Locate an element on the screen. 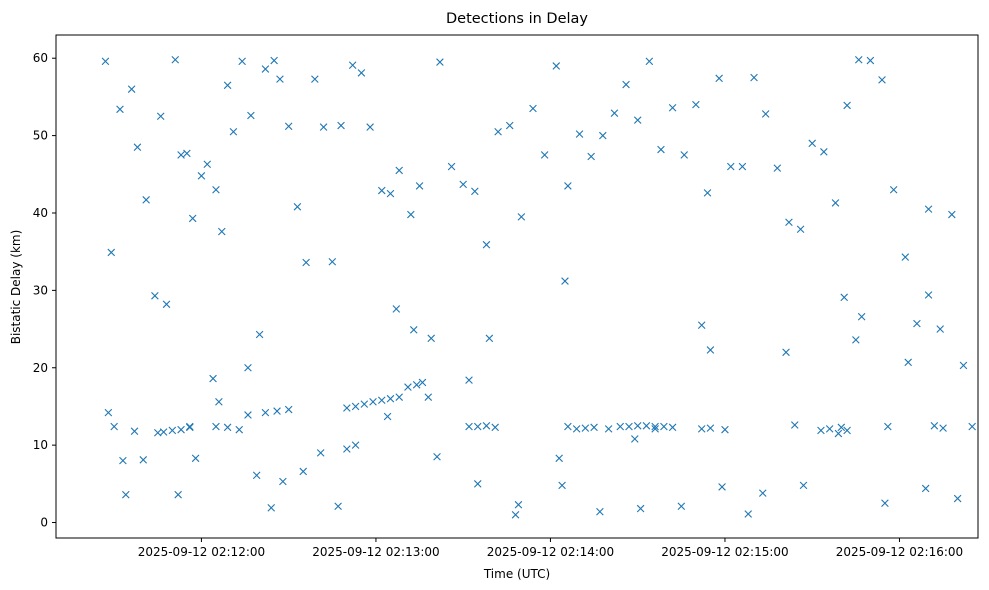 The height and width of the screenshot is (590, 989). y-tick-label: 50 is located at coordinates (40, 136).